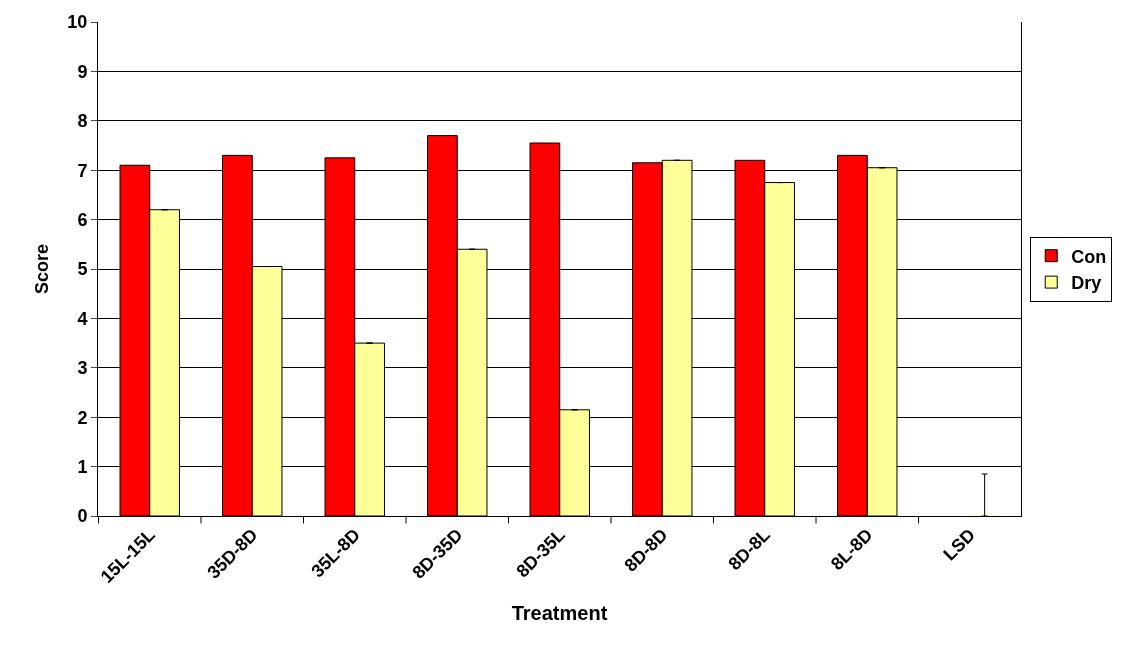  I want to click on y-tick-label: 8, so click(82, 121).